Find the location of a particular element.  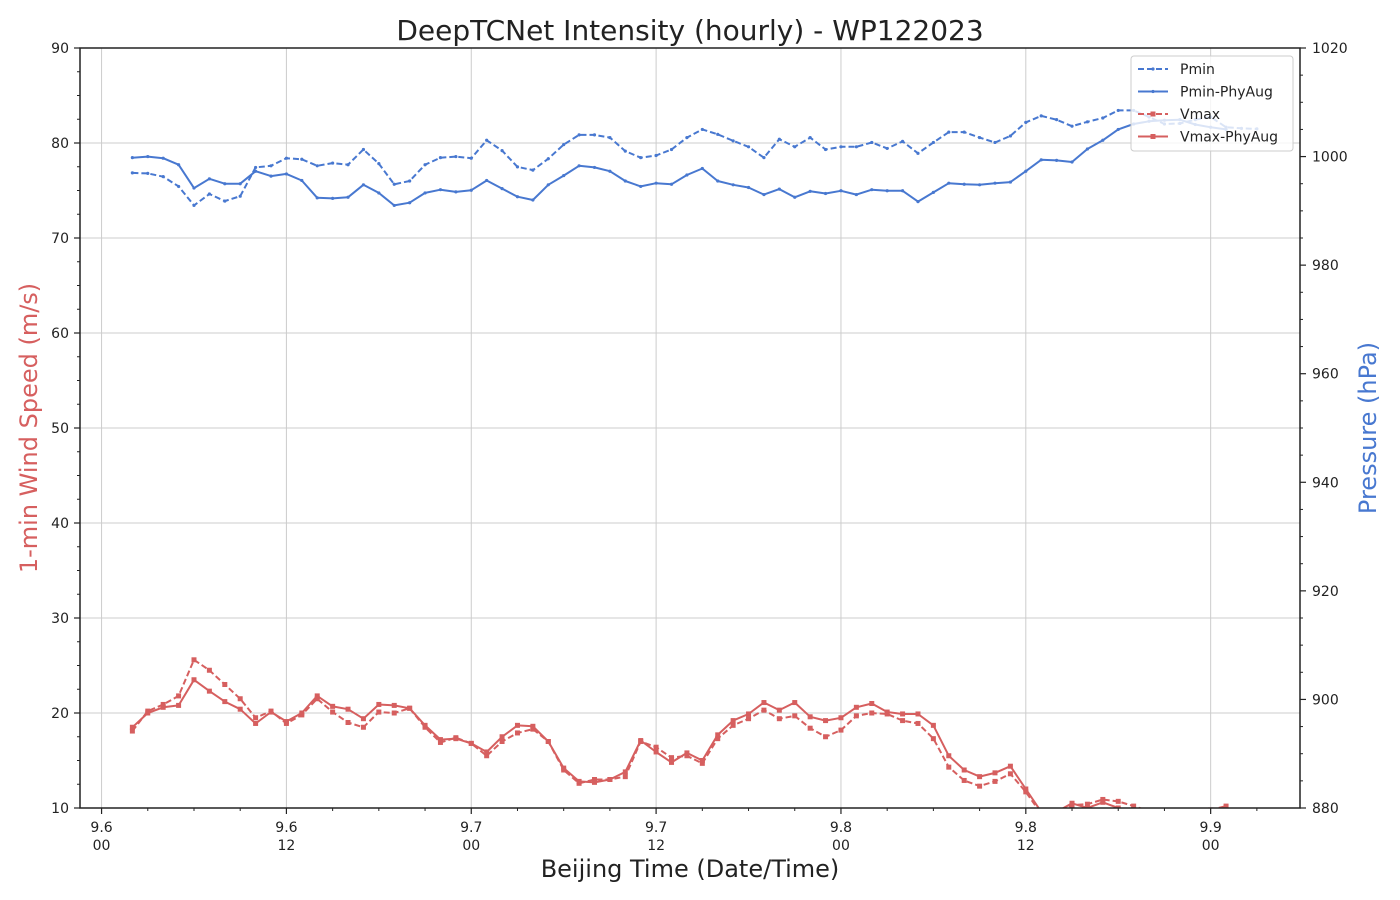

x-tick-date-label: 9.8 is located at coordinates (841, 828).